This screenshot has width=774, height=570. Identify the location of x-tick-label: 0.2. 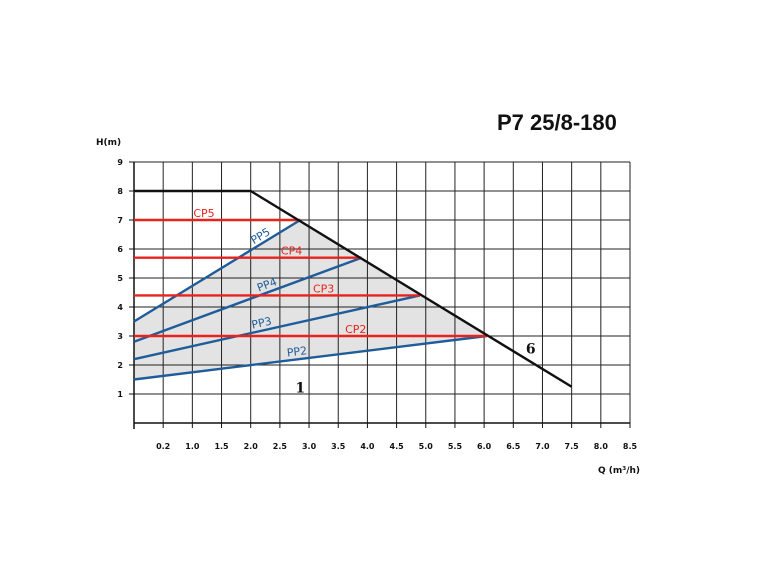
(163, 446).